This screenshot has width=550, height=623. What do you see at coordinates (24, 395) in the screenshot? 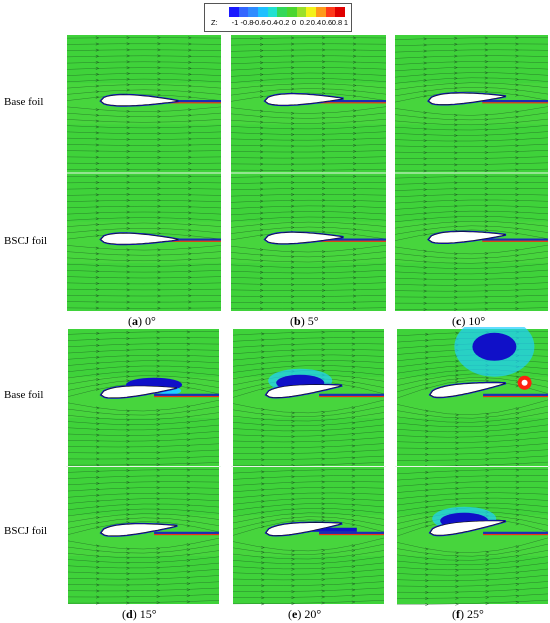
I see `row-label-base-bottom: Base foil` at bounding box center [24, 395].